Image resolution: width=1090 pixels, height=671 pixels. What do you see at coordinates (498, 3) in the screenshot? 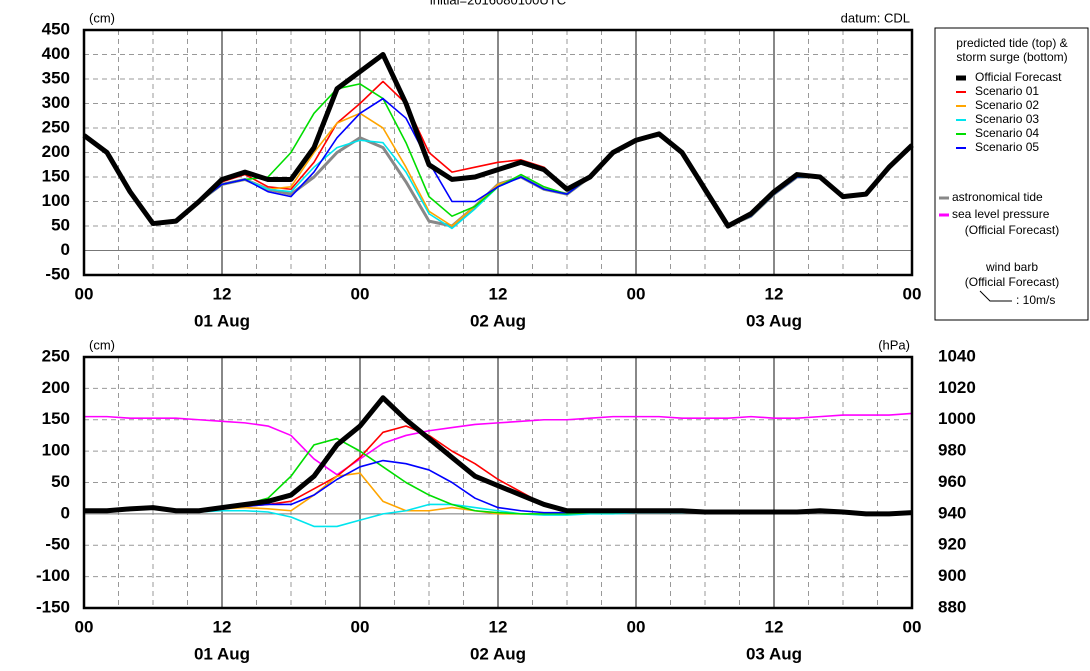
I see `chart-title: initial=2016080100UTC` at bounding box center [498, 3].